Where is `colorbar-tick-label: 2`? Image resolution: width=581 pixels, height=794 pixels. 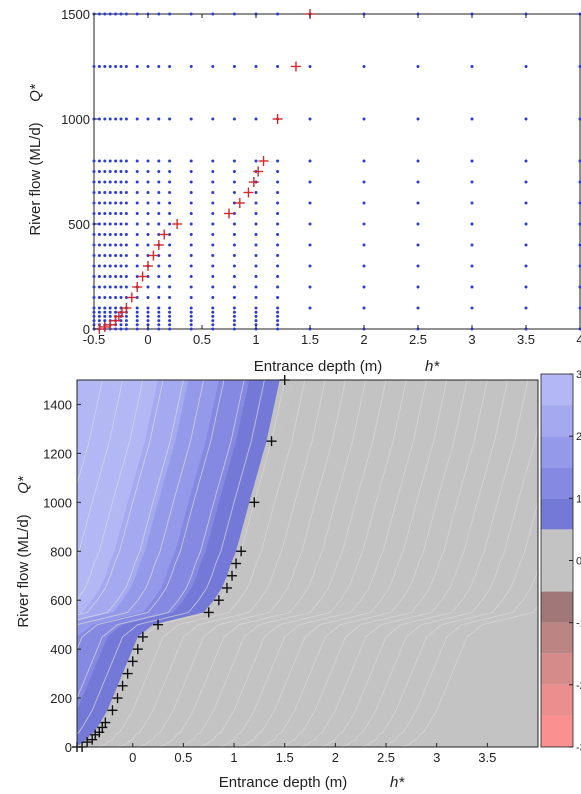 colorbar-tick-label: 2 is located at coordinates (578, 437).